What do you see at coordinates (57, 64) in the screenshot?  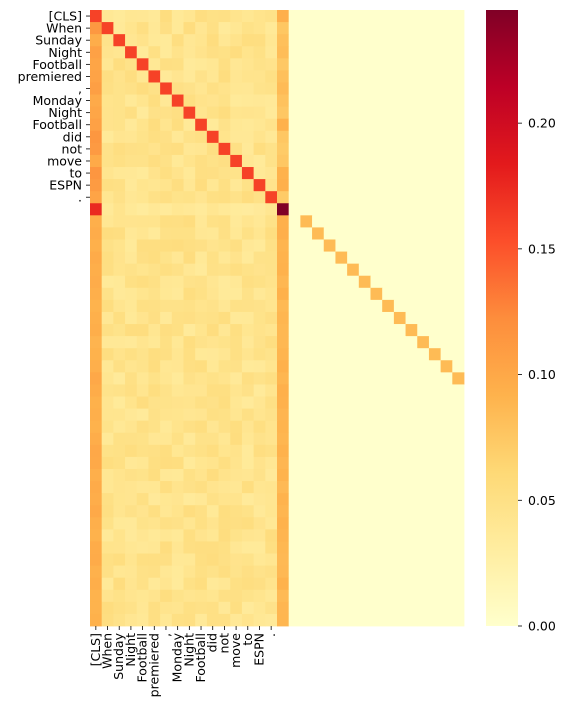 I see `row-tick-label: Football` at bounding box center [57, 64].